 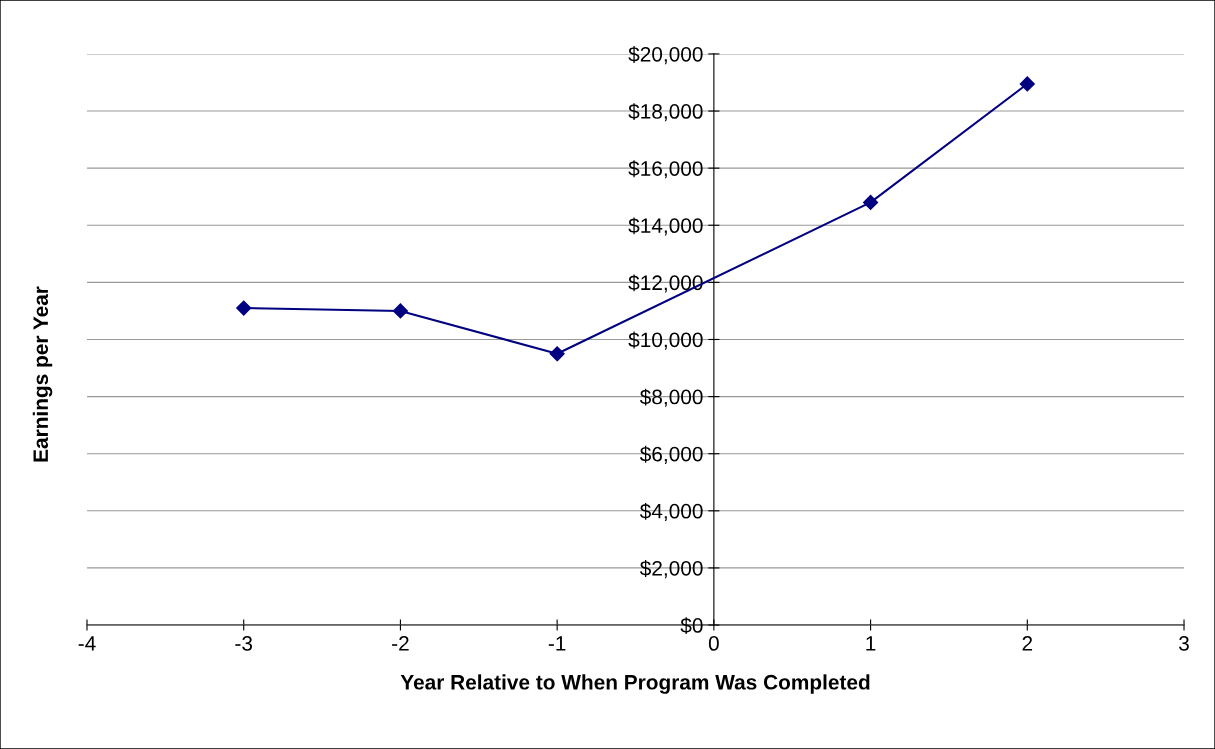 I want to click on y-tick-label: $16,000, so click(x=665, y=169).